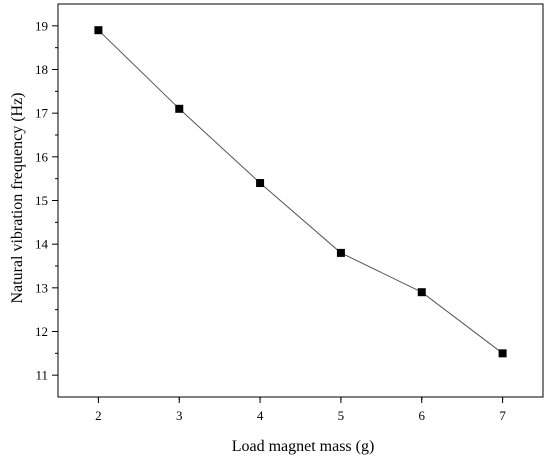 The image size is (550, 462). What do you see at coordinates (98, 415) in the screenshot?
I see `x-tick-label: 2` at bounding box center [98, 415].